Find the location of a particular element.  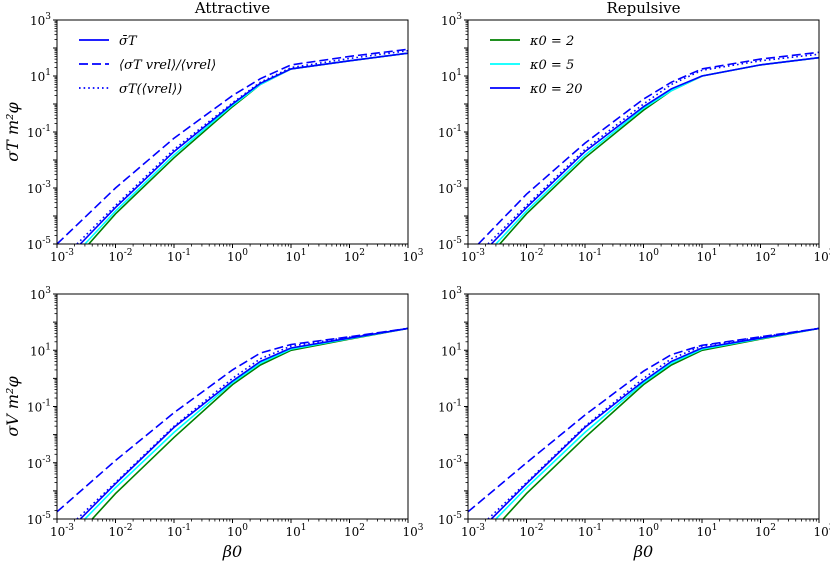

legend-label: σT(⟨vrel⟩) is located at coordinates (150, 89).